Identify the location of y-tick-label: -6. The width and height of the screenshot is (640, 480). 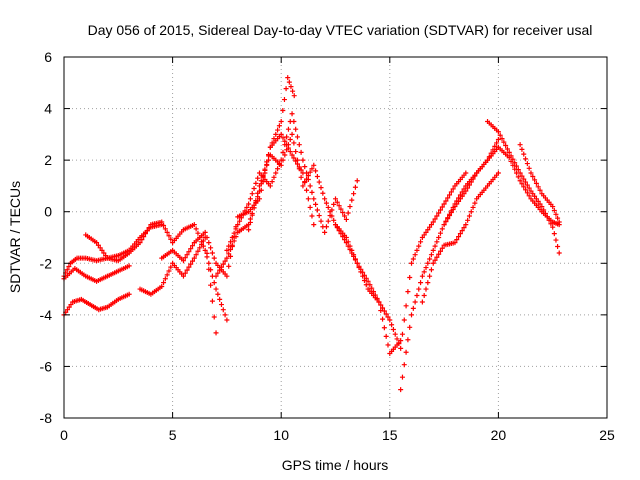
(46, 366).